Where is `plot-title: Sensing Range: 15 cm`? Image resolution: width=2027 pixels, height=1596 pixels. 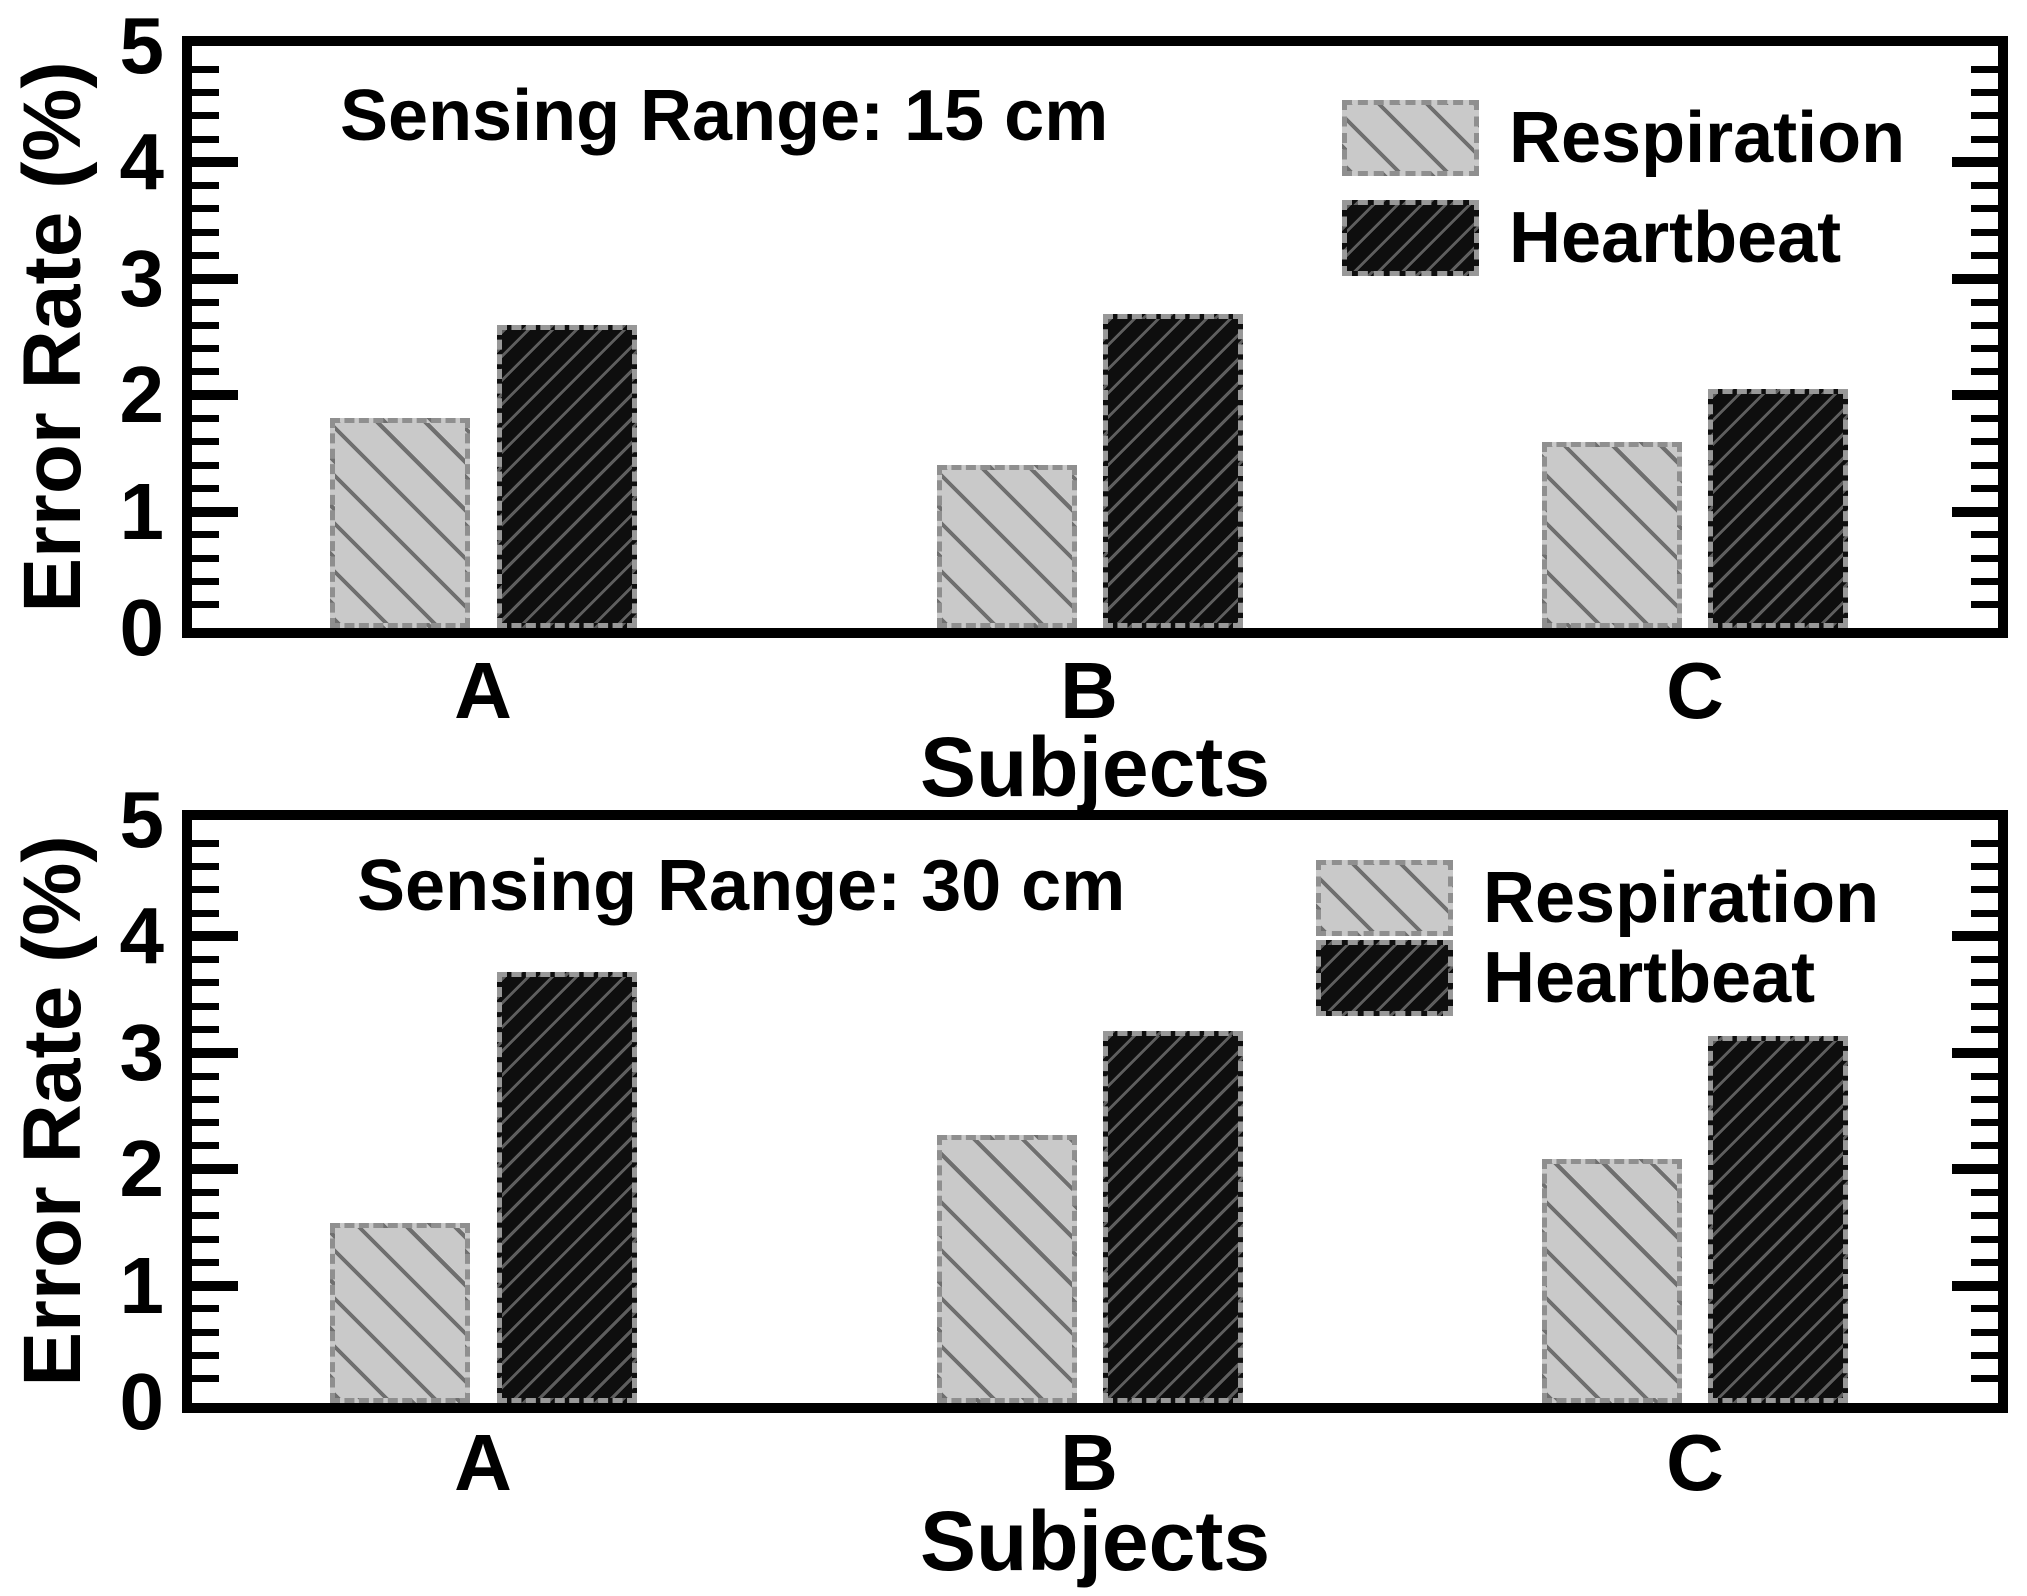
plot-title: Sensing Range: 15 cm is located at coordinates (724, 116).